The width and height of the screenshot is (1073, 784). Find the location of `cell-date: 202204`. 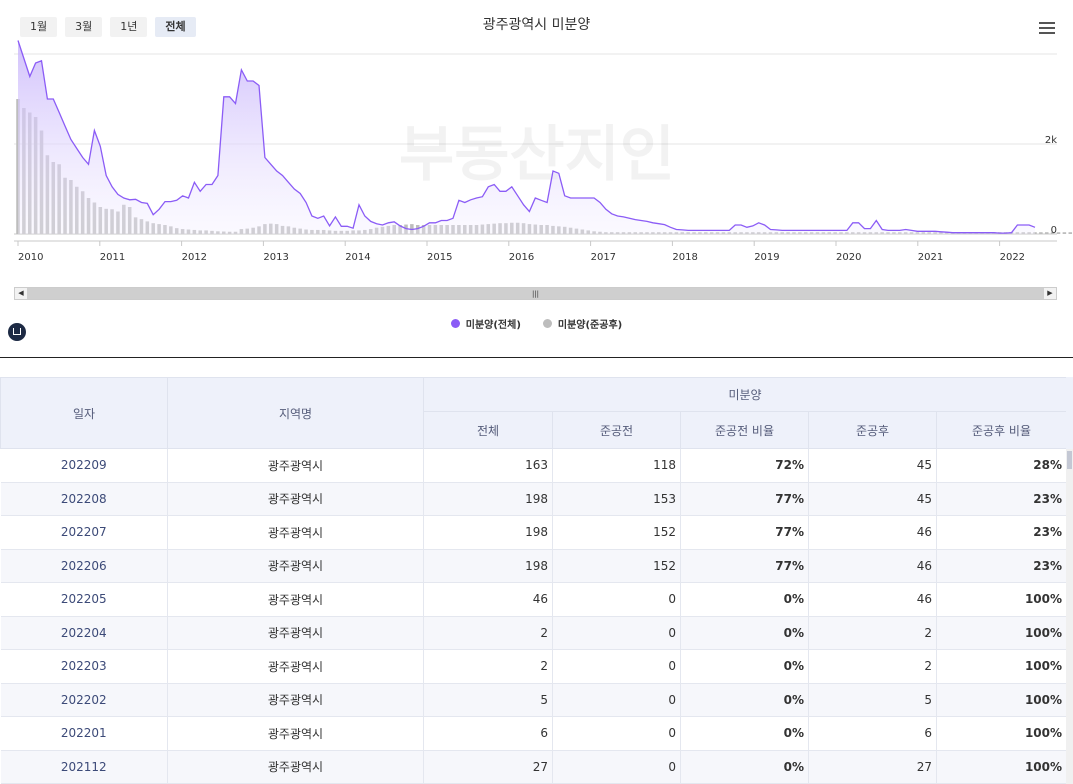

cell-date: 202204 is located at coordinates (84, 633).